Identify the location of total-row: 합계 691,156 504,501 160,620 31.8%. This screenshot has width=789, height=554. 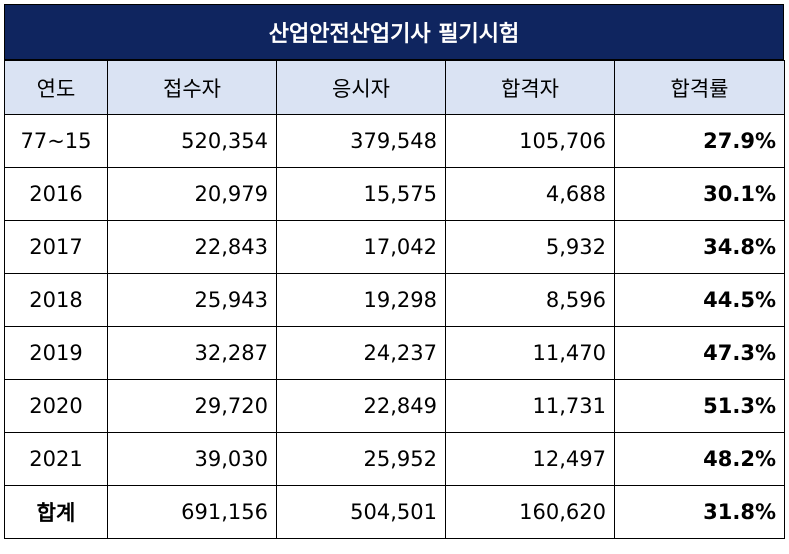
(394, 512).